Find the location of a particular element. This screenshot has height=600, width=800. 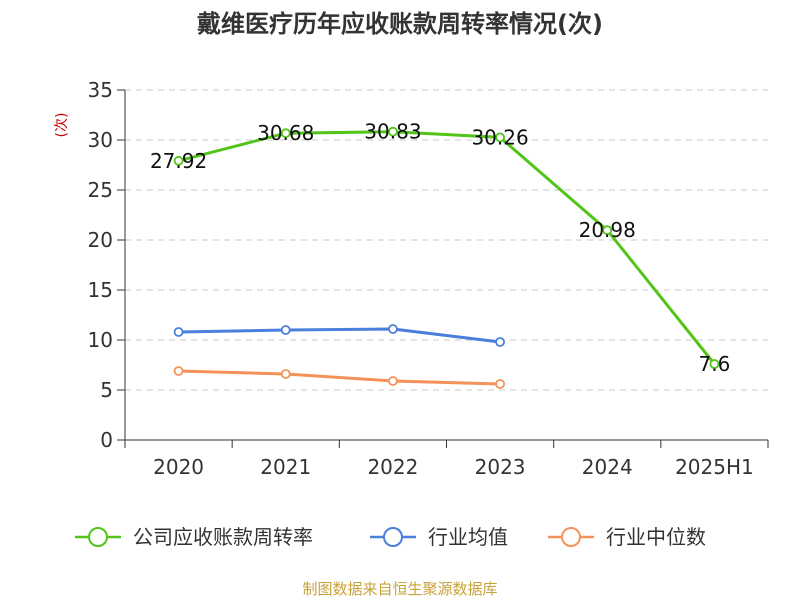

series-line-industry-median is located at coordinates (339, 377).